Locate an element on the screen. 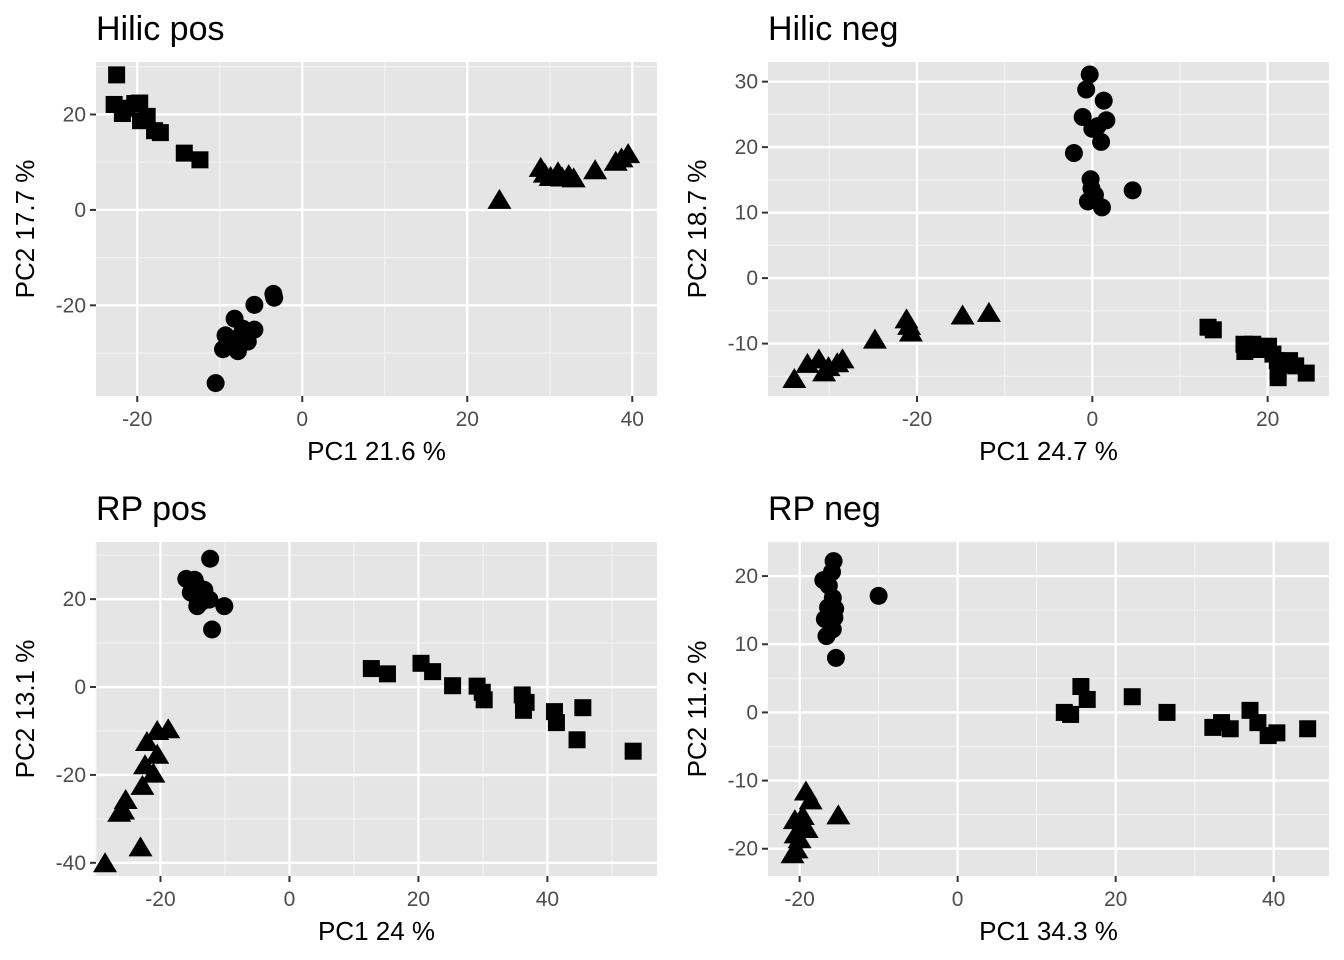 The height and width of the screenshot is (960, 1344). x-axis-label: PC1 24 % is located at coordinates (376, 931).